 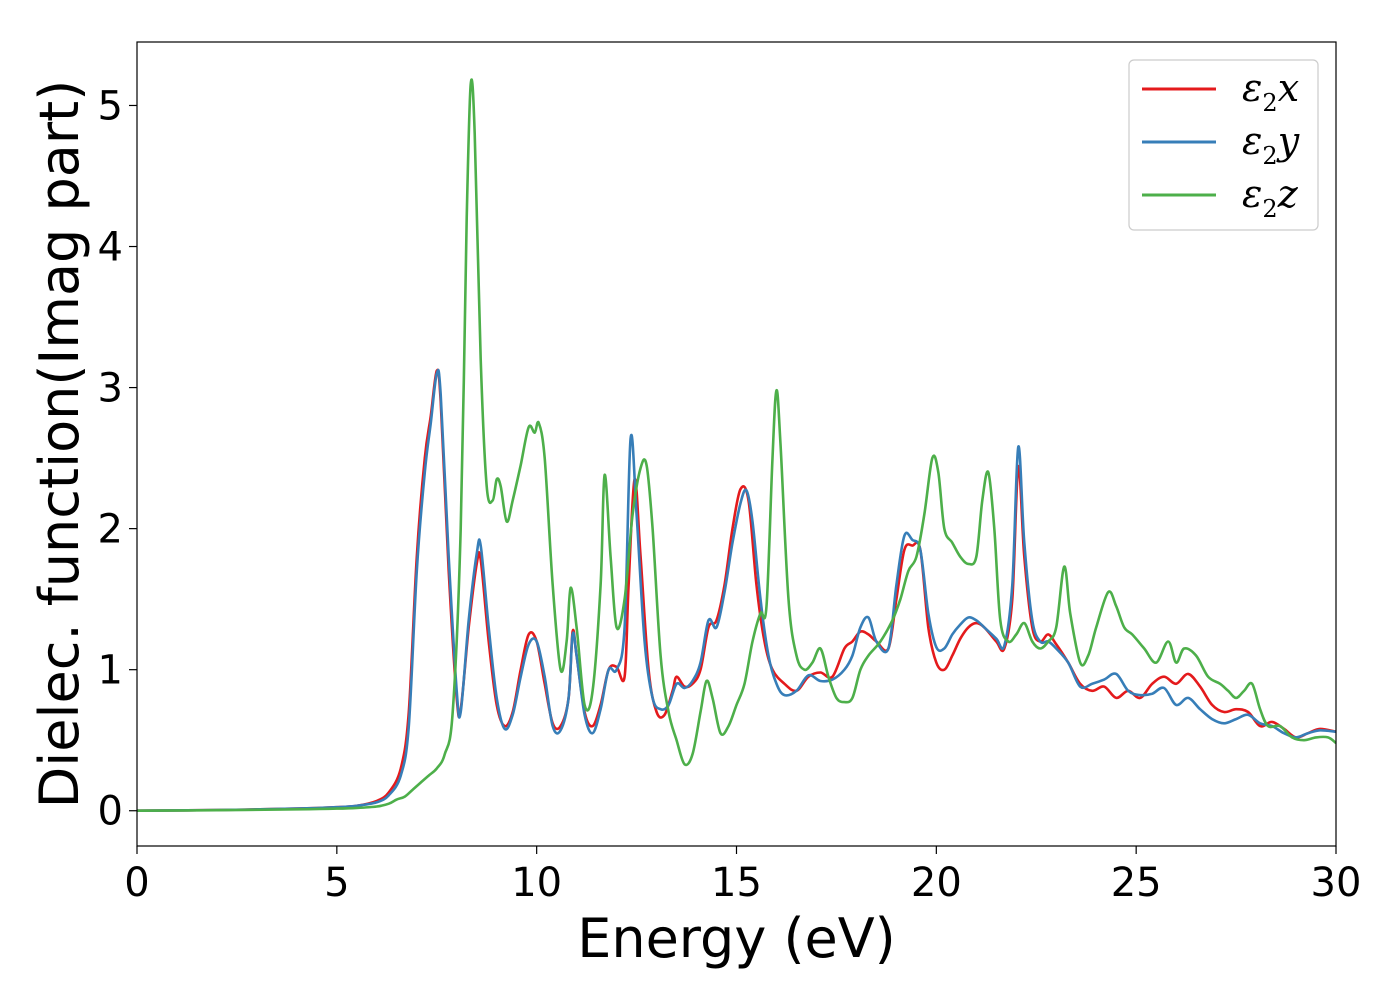 What do you see at coordinates (1336, 883) in the screenshot?
I see `x-tick-label: 30` at bounding box center [1336, 883].